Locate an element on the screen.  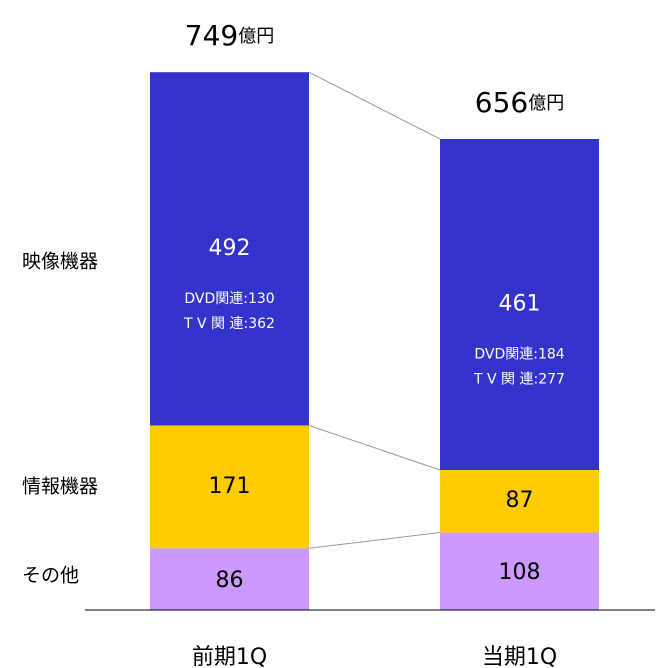
x-tick-label: 前期1Q is located at coordinates (229, 656).